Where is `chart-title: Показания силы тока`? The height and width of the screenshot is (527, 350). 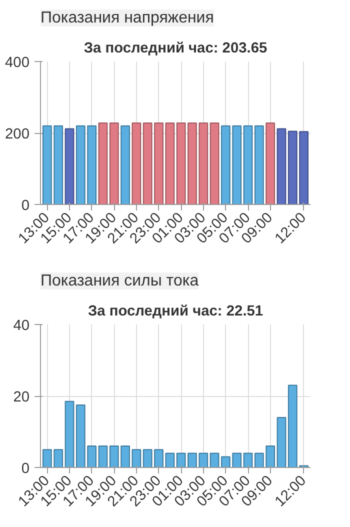 chart-title: Показания силы тока is located at coordinates (119, 281).